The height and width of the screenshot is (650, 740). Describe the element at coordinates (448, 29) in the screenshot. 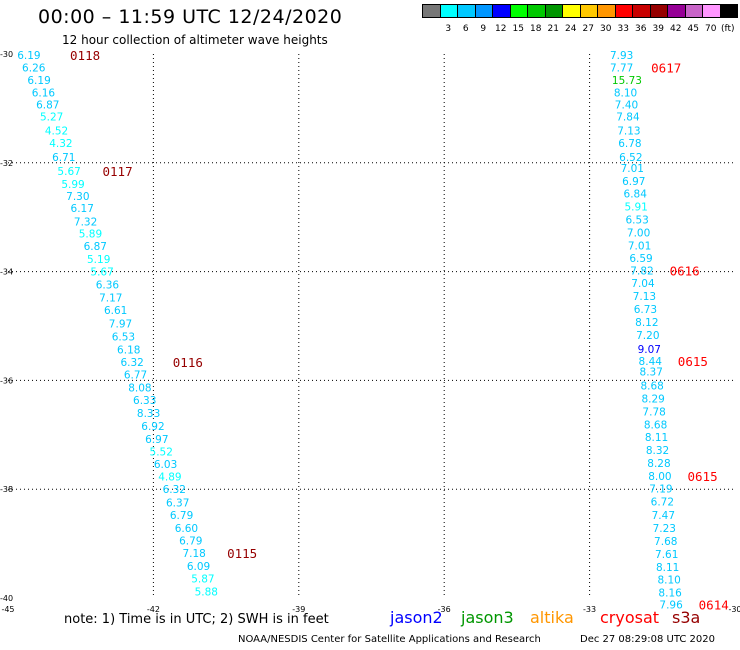

I see `legend-label: 3` at that location.